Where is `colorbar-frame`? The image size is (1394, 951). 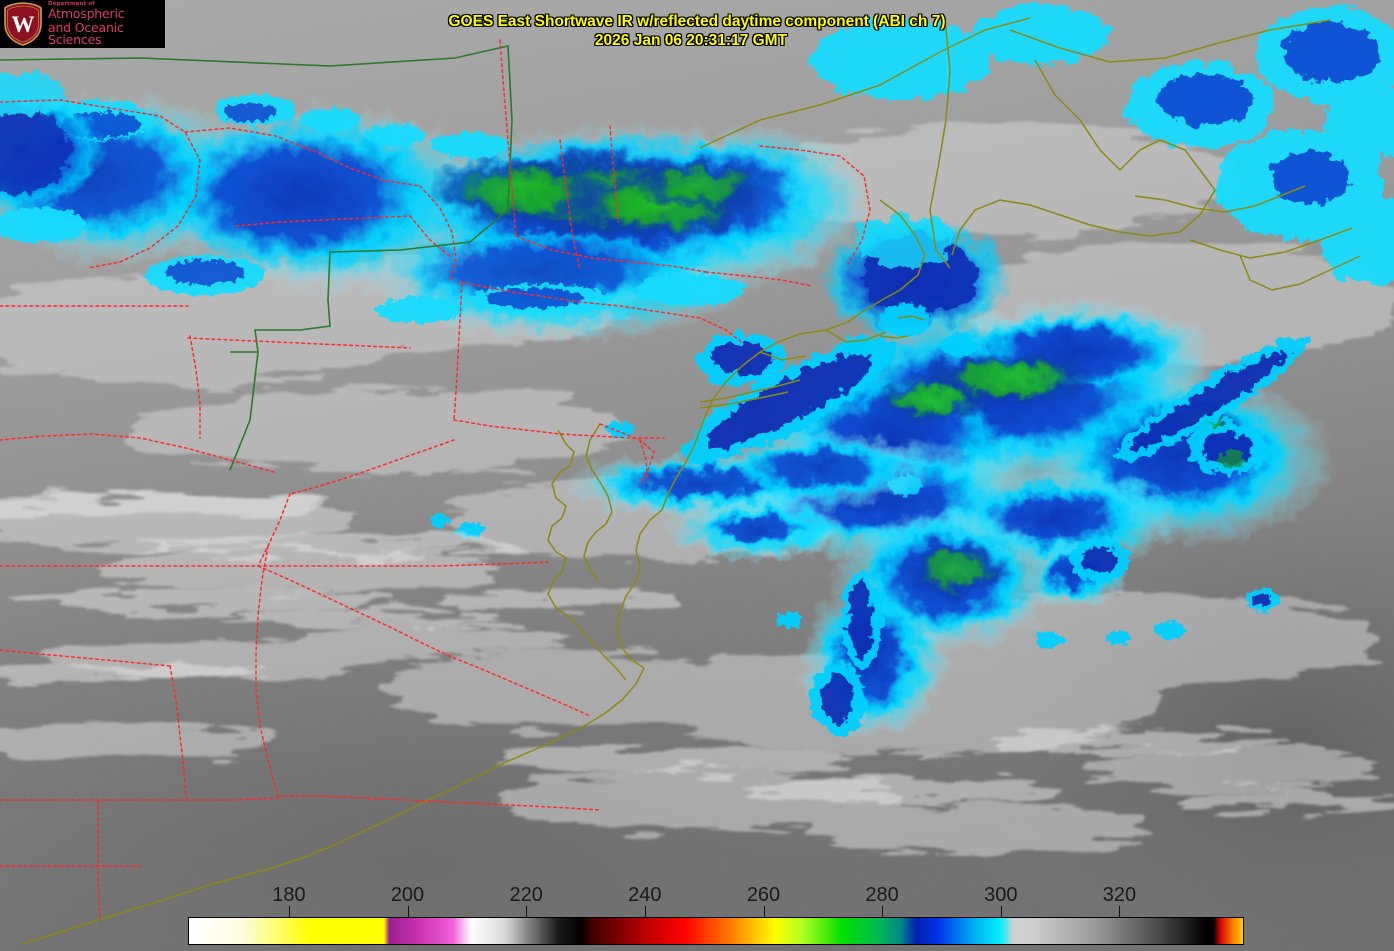 colorbar-frame is located at coordinates (716, 931).